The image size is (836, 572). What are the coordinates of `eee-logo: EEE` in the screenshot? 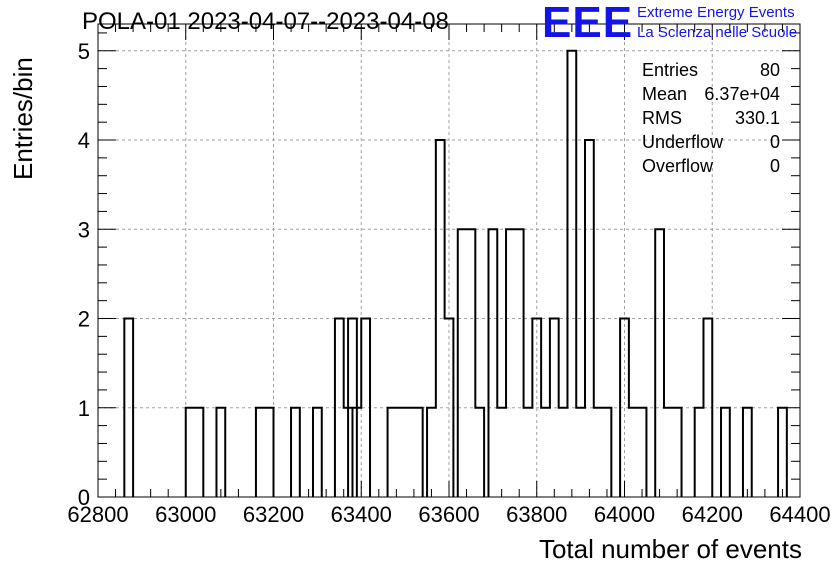 It's located at (588, 23).